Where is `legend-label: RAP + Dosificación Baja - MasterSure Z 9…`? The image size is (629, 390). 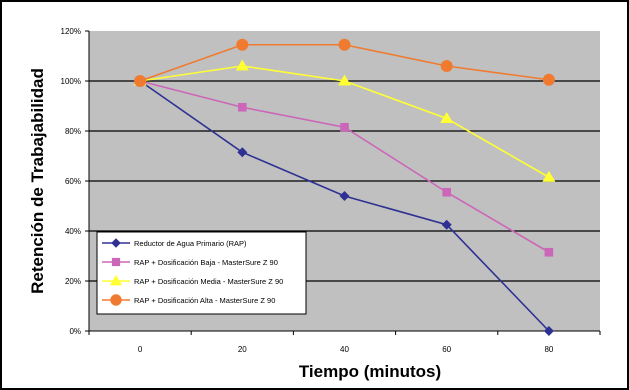
legend-label: RAP + Dosificación Baja - MasterSure Z 9… is located at coordinates (206, 262).